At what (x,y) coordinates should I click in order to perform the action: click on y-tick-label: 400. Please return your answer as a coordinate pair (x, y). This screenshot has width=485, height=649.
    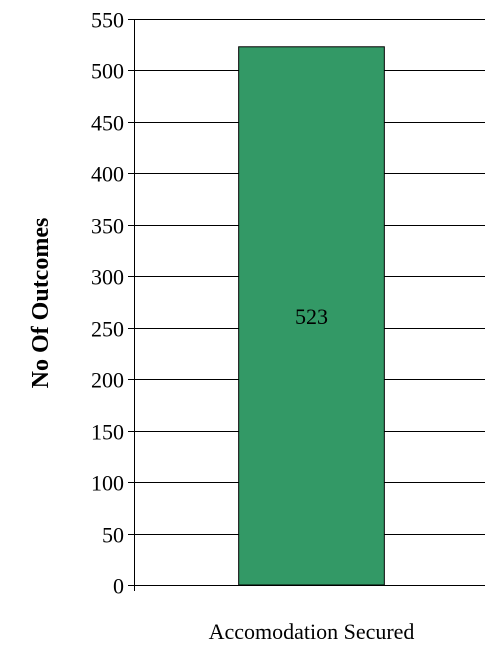
    Looking at the image, I should click on (107, 174).